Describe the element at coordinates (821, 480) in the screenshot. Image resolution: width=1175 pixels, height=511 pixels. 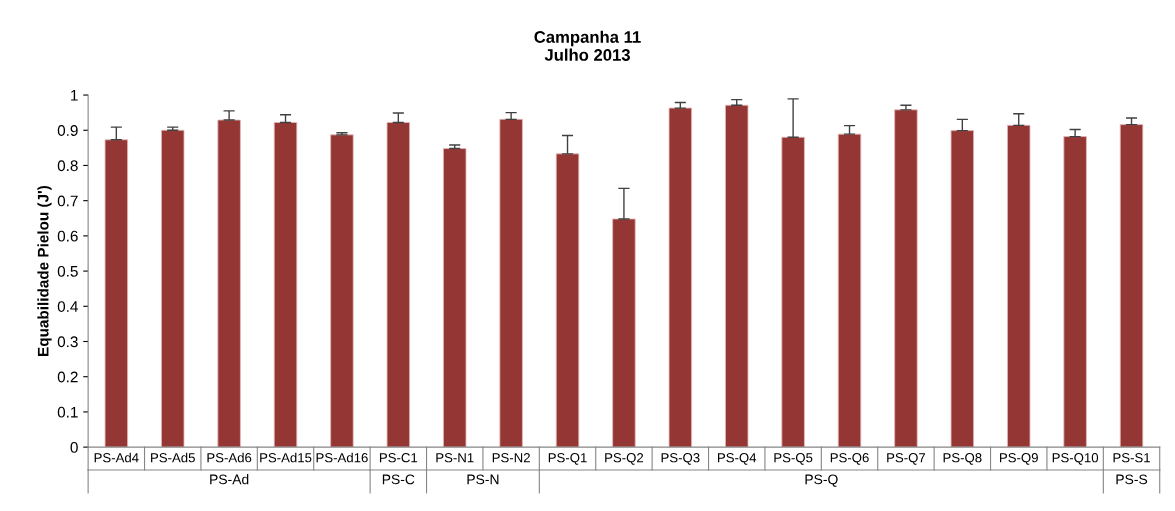
I see `text: PS-Q` at that location.